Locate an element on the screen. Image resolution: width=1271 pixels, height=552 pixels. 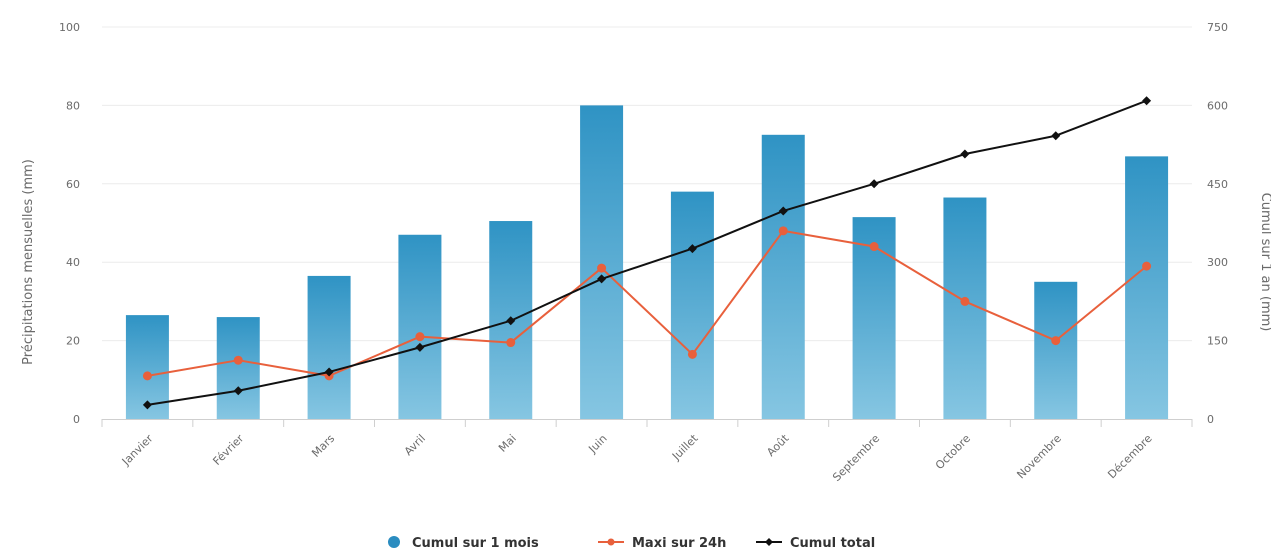
legend-item-cumul-total: Cumul total is located at coordinates (815, 543).